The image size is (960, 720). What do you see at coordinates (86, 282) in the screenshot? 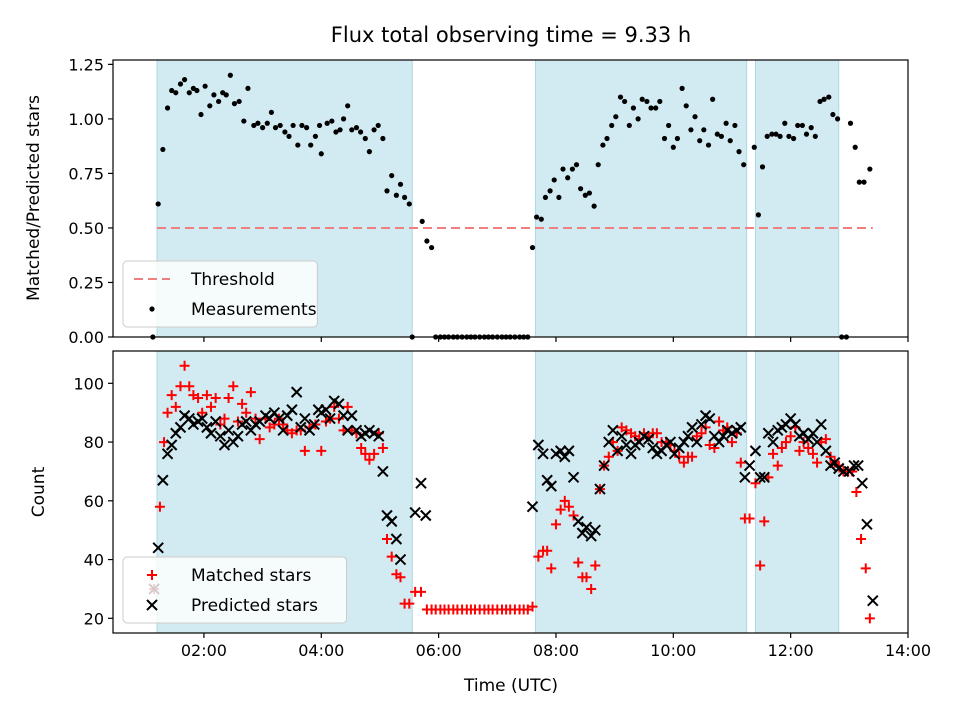
I see `y-tick-label: 0.25` at bounding box center [86, 282].